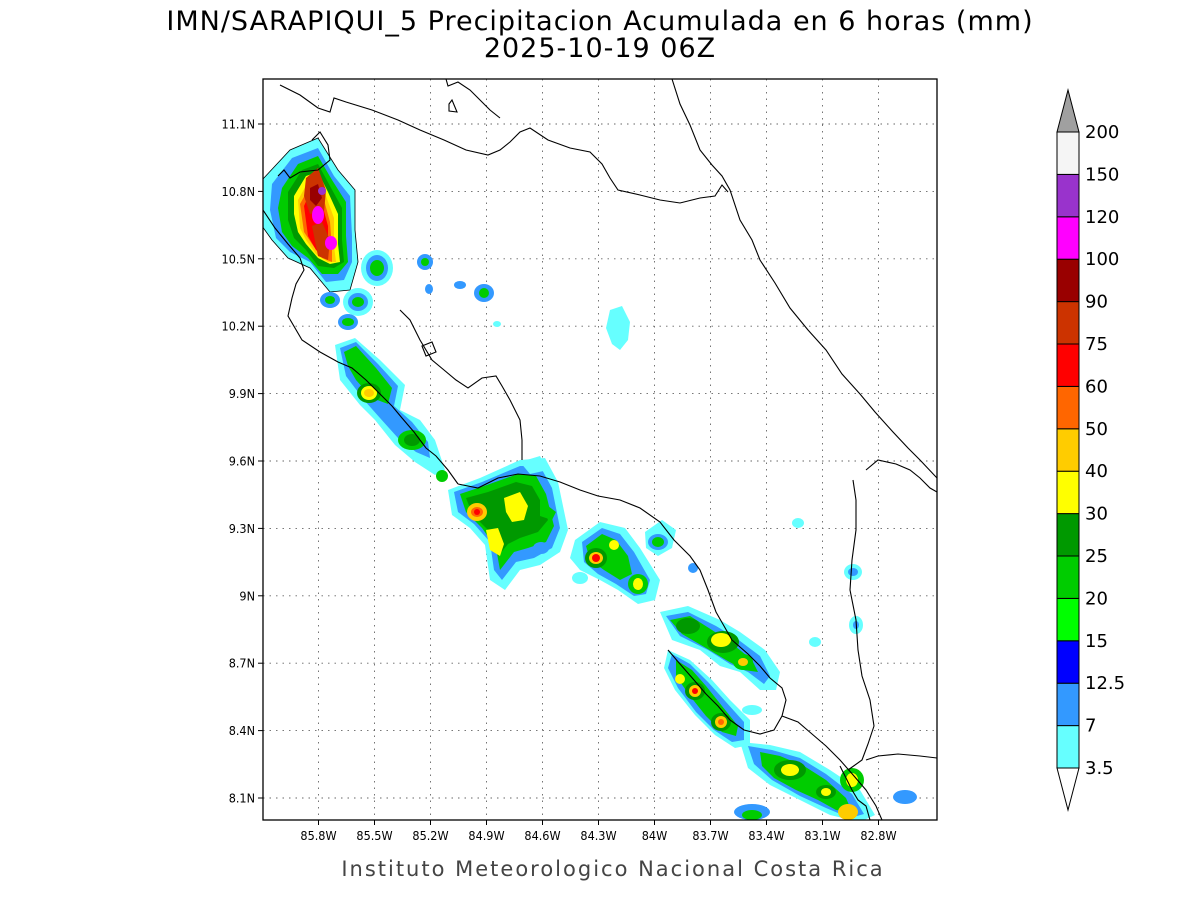 This screenshot has width=1200, height=900. Describe the element at coordinates (861, 625) in the screenshot. I see `panama-border` at that location.